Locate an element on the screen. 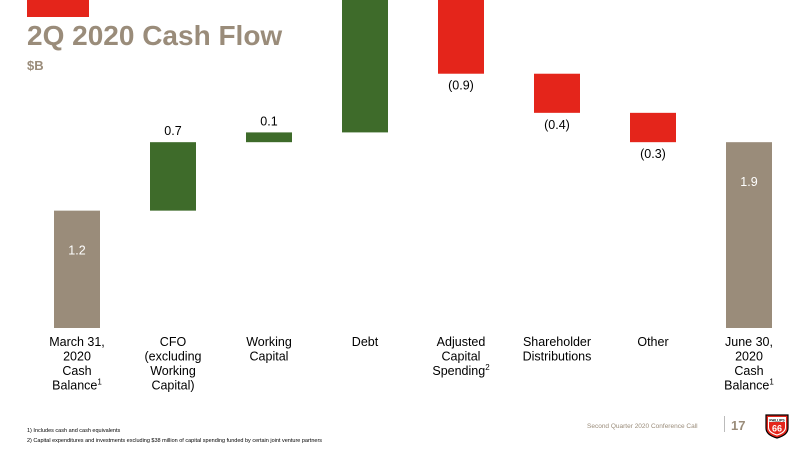  category-label-2: Working Capital is located at coordinates (269, 349).